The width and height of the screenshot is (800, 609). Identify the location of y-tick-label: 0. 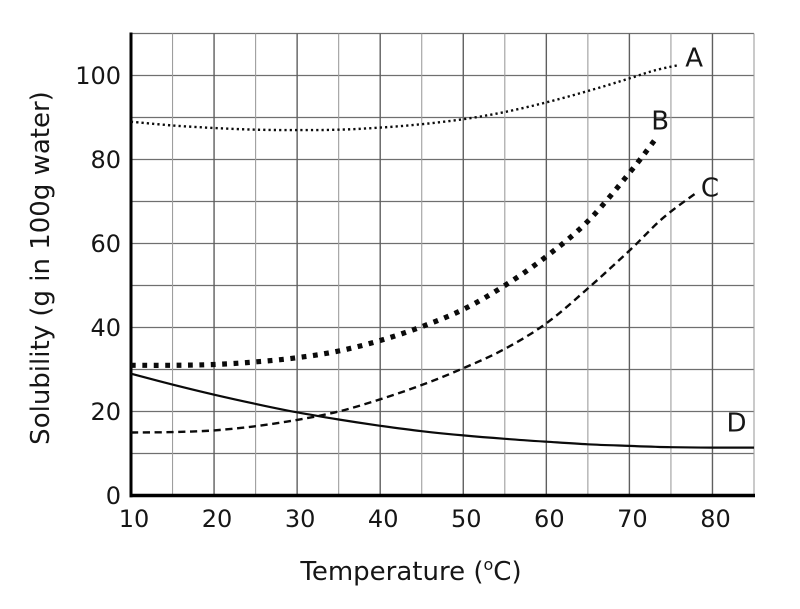
(113, 496).